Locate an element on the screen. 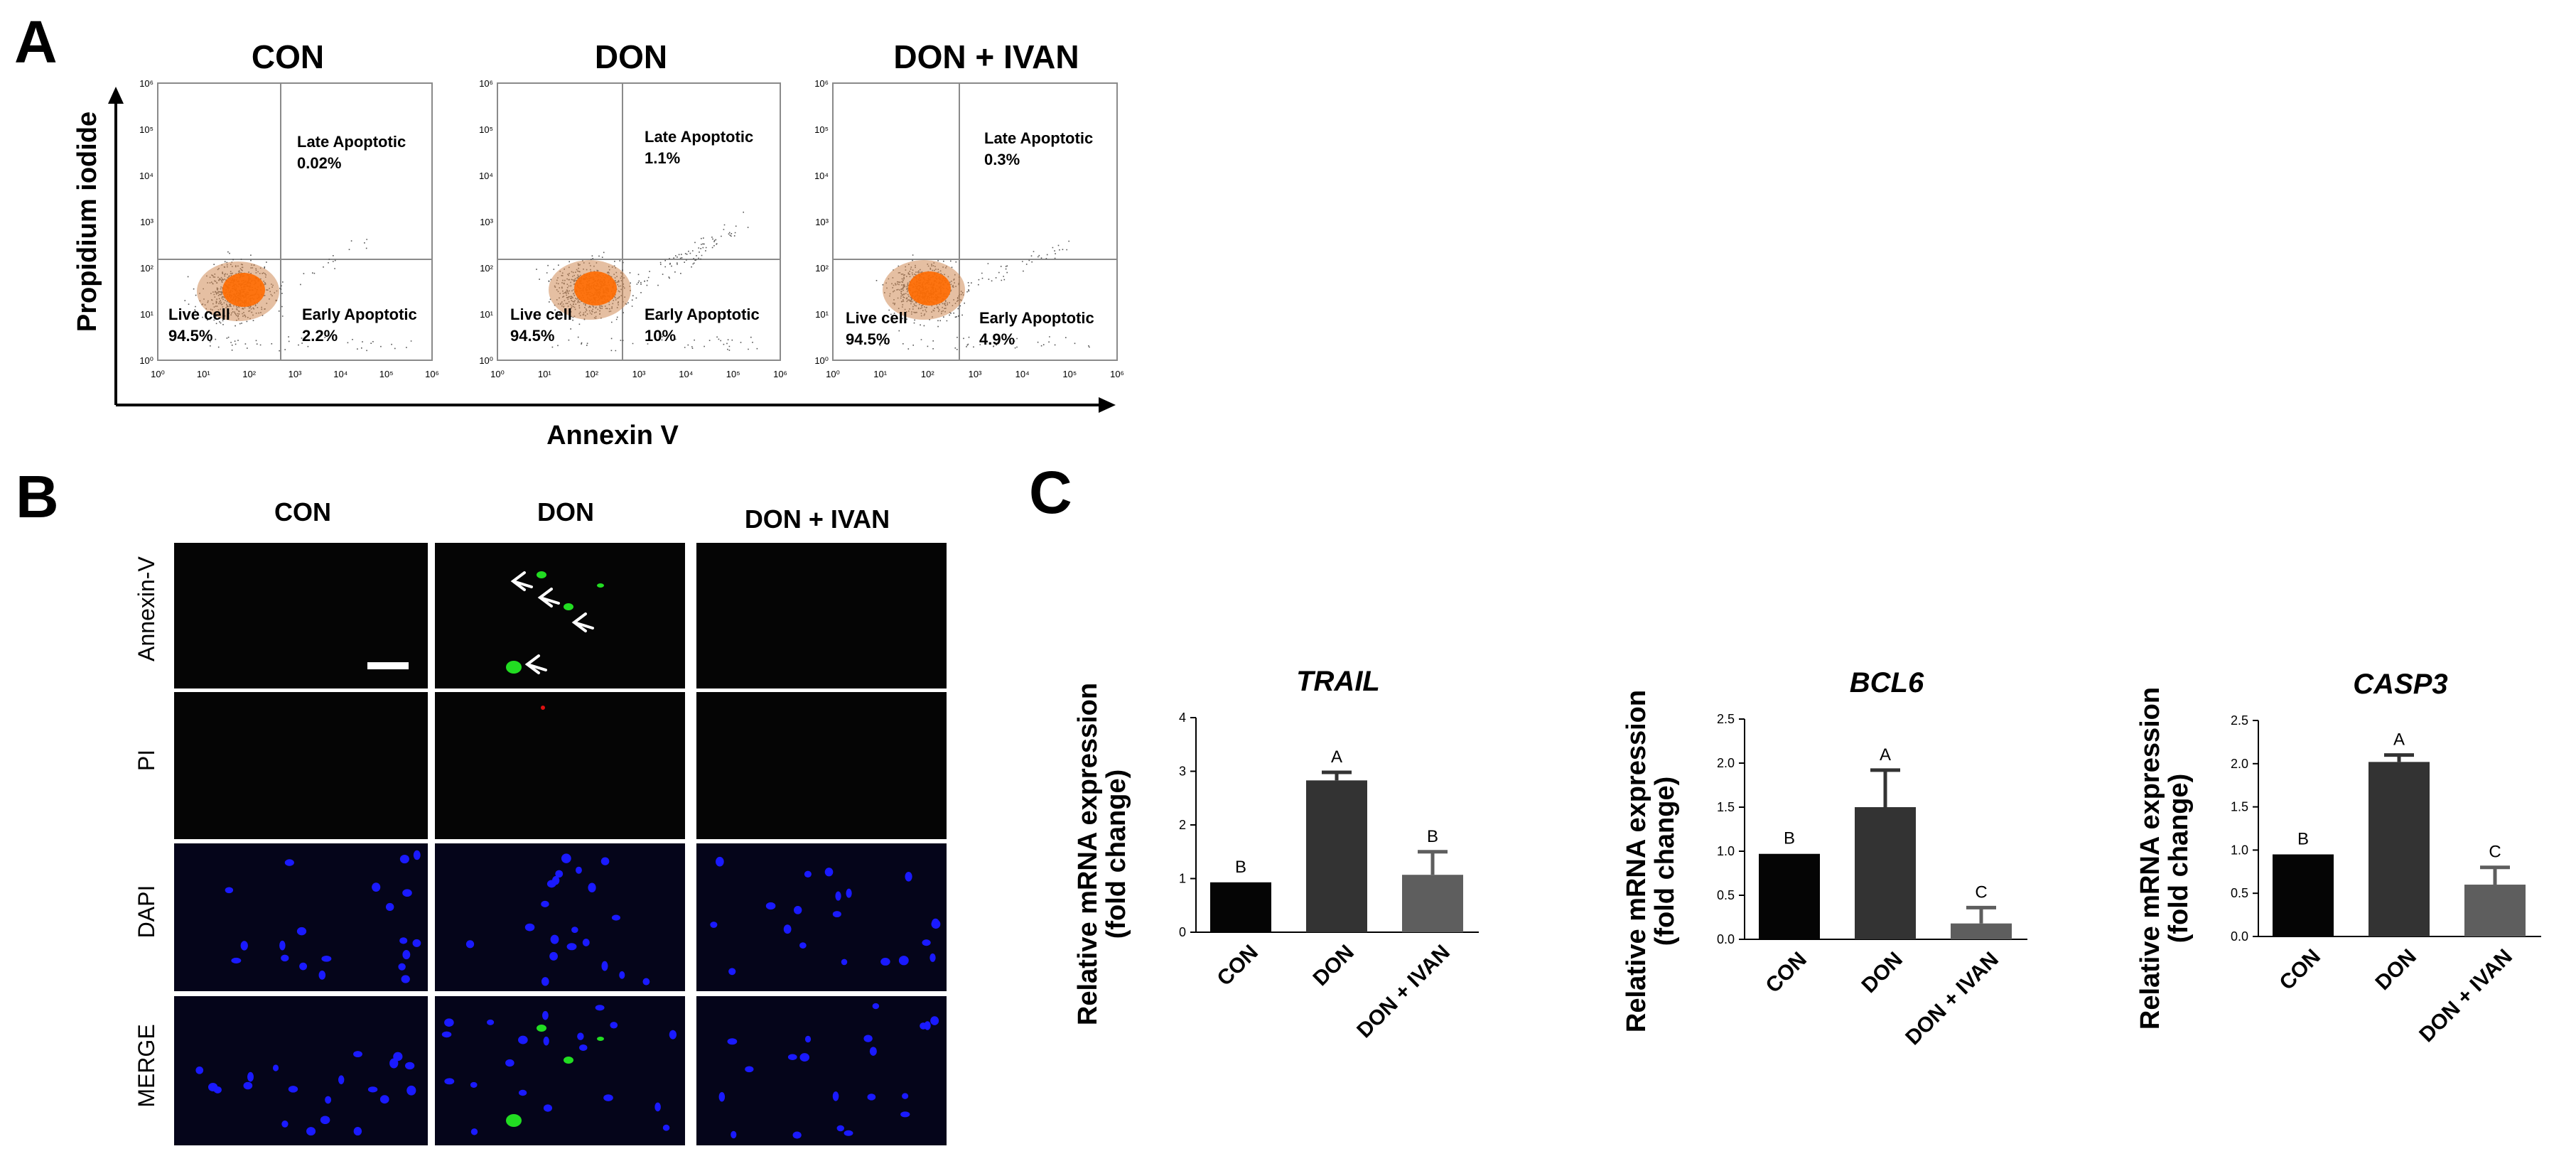 The width and height of the screenshot is (2576, 1161). panel-a-axes: Annexin V Propidium iodide is located at coordinates (594, 268).